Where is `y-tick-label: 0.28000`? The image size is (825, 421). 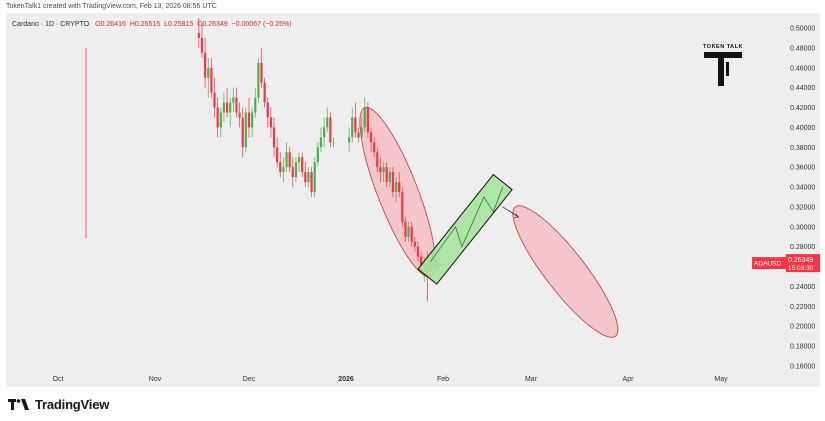
y-tick-label: 0.28000 is located at coordinates (802, 247).